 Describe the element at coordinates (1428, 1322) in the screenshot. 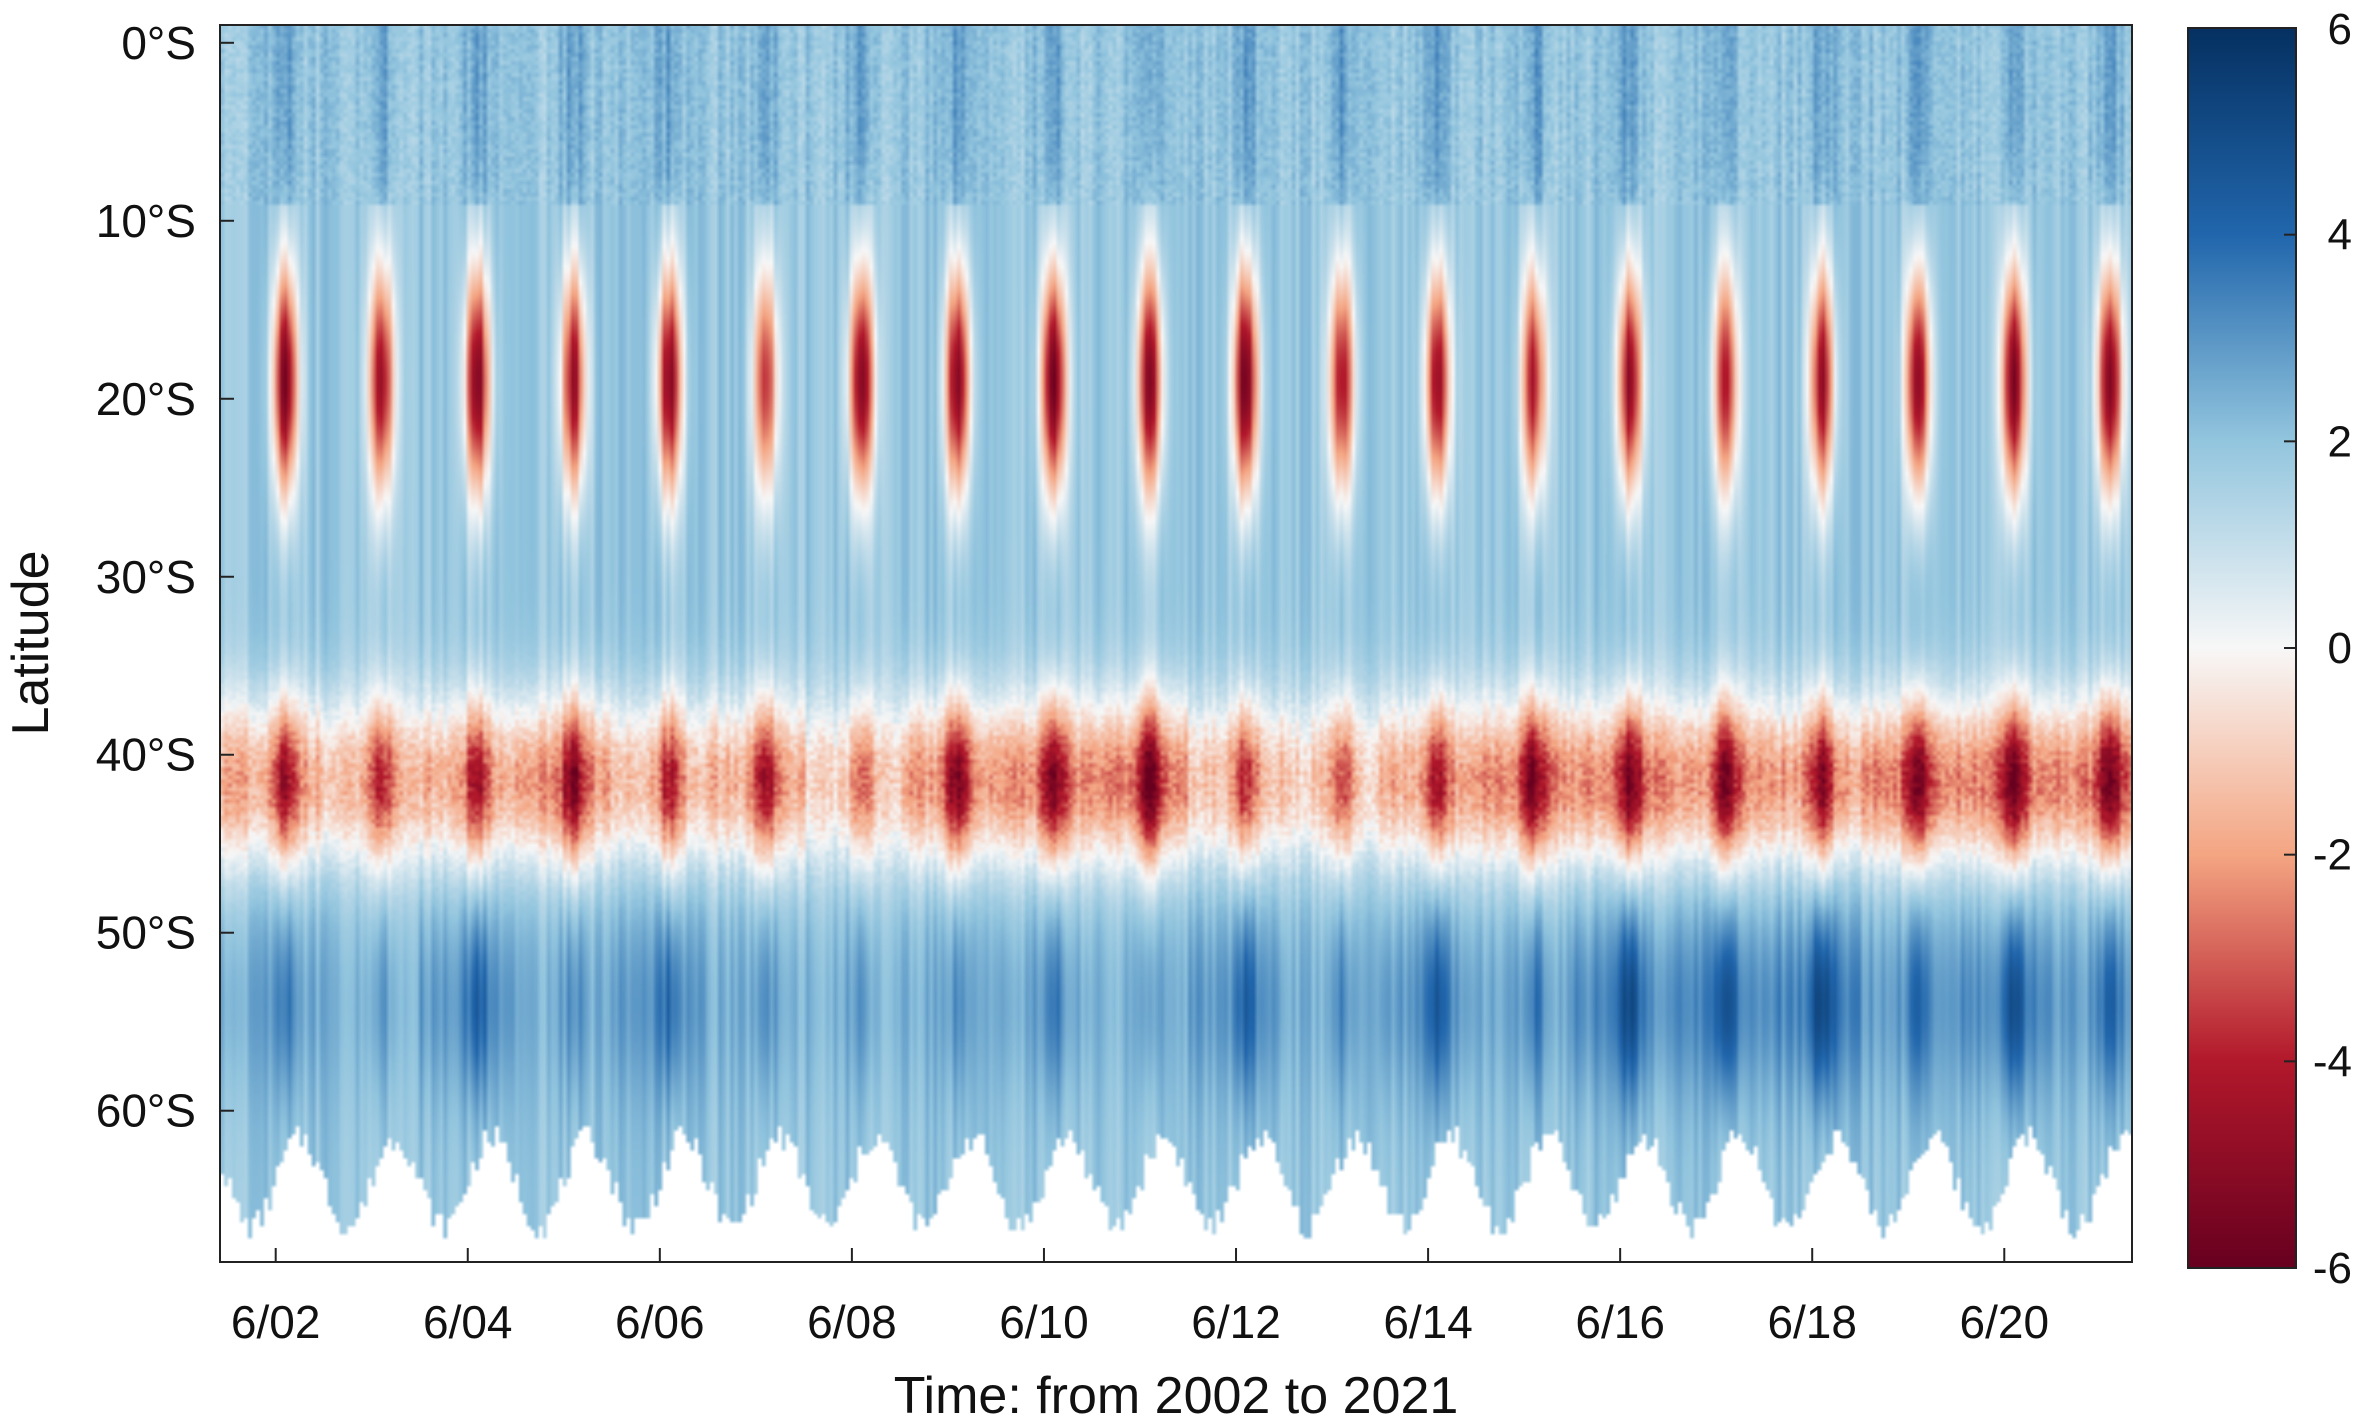

I see `x-tick-label: 6/14` at that location.